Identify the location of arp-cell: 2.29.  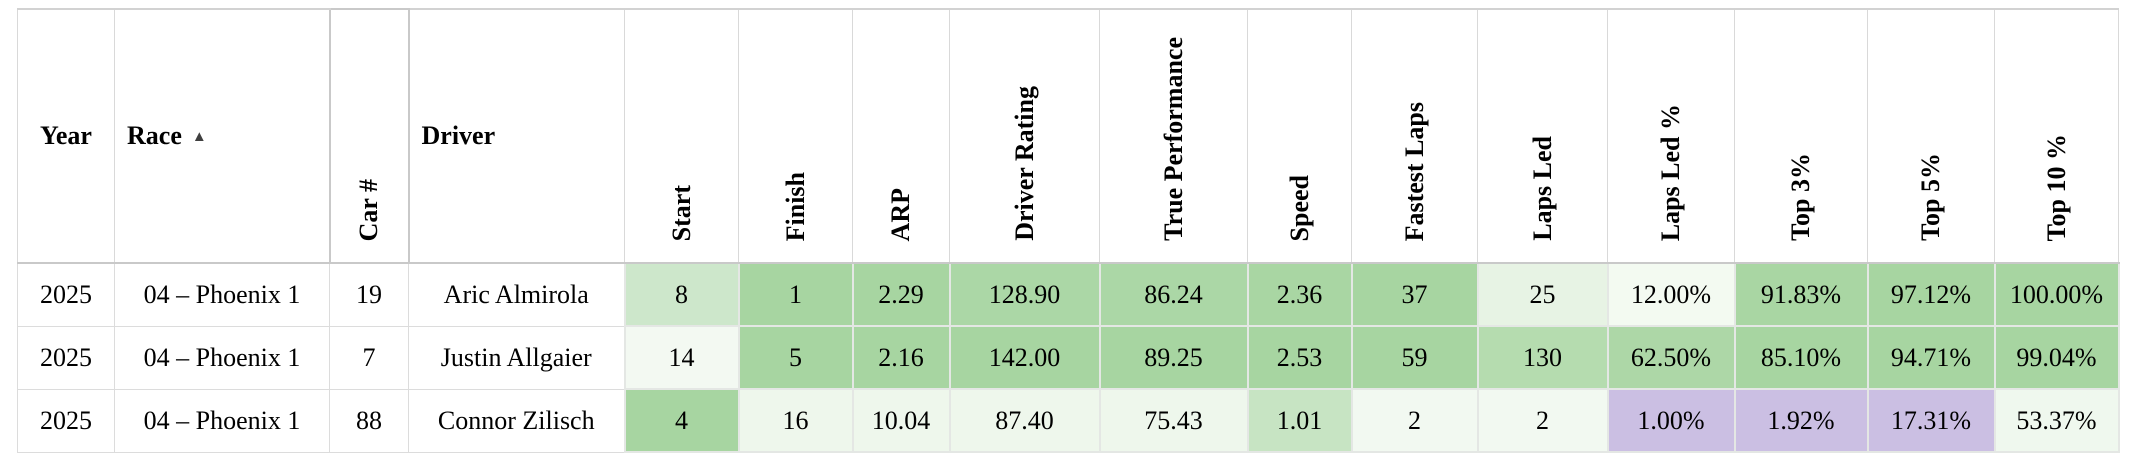
(901, 294).